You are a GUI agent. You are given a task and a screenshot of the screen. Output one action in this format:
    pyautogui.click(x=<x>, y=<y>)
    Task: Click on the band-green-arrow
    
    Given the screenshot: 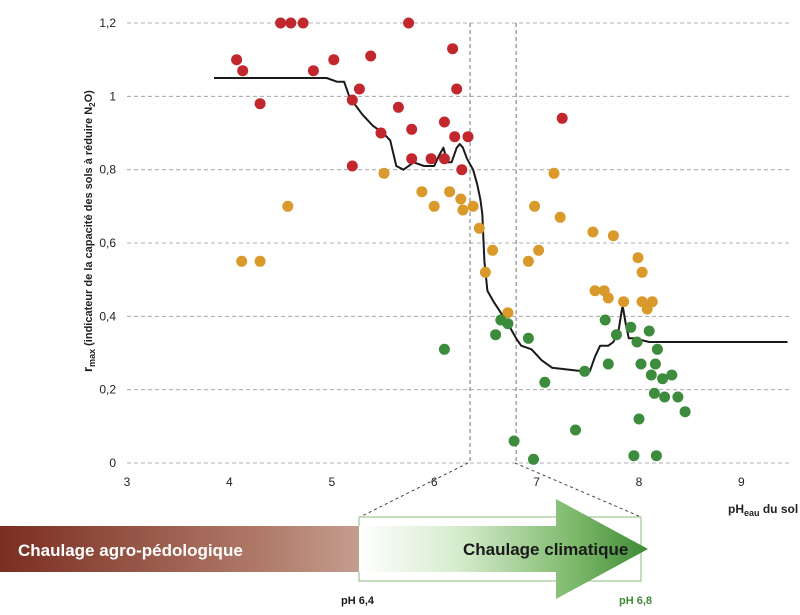 What is the action you would take?
    pyautogui.click(x=503, y=549)
    